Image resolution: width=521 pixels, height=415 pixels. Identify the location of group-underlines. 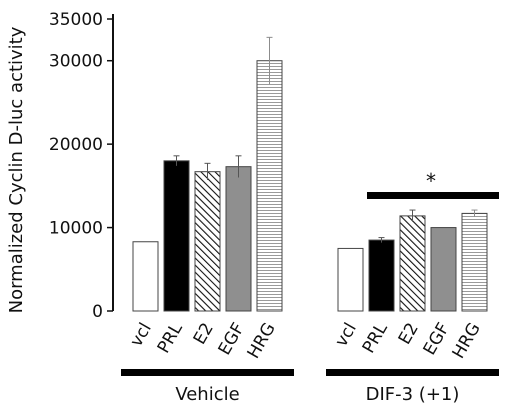
(310, 372).